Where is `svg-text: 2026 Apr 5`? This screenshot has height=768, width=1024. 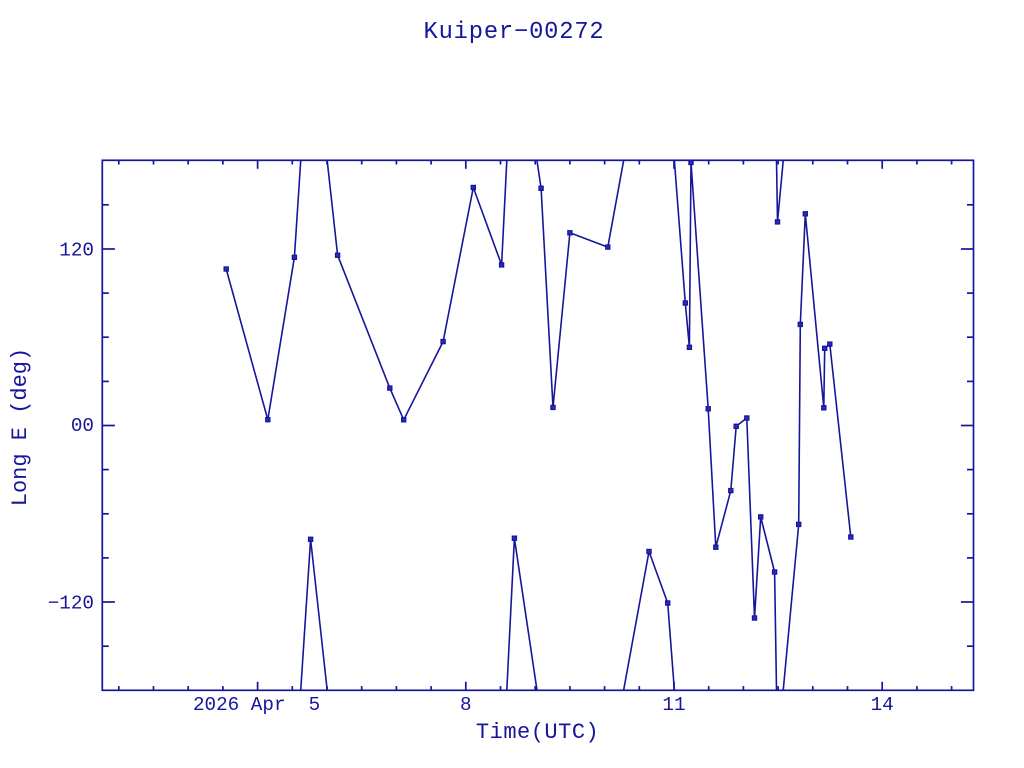
svg-text: 2026 Apr 5 is located at coordinates (256, 705).